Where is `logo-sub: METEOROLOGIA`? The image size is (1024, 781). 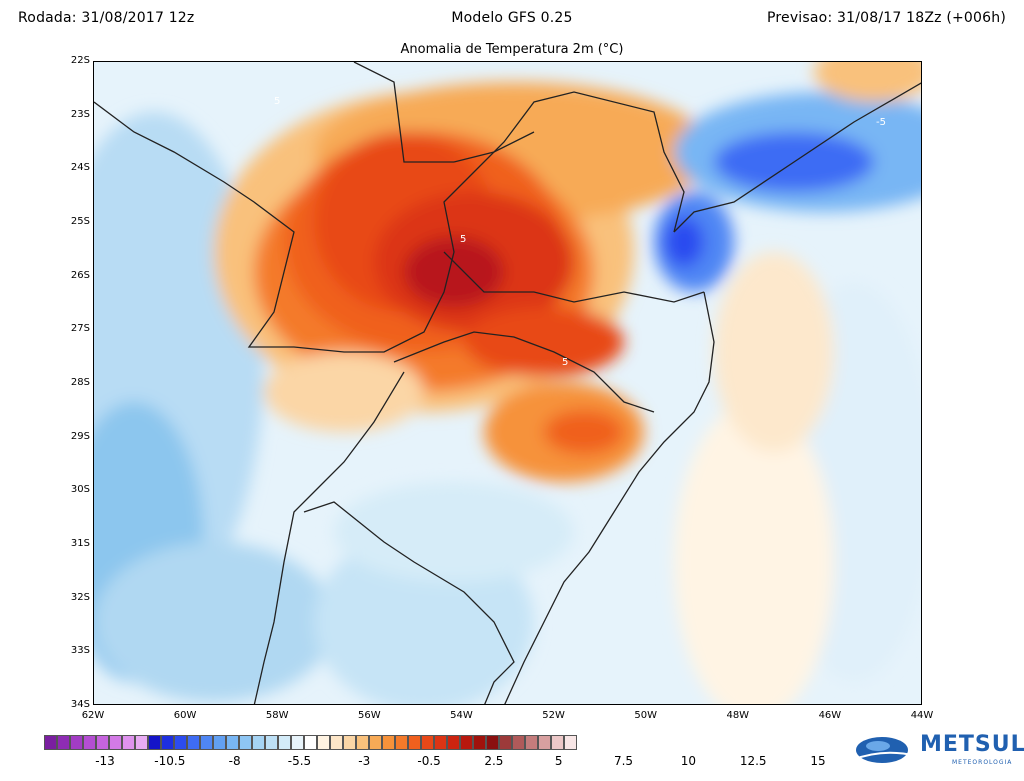 logo-sub: METEOROLOGIA is located at coordinates (982, 762).